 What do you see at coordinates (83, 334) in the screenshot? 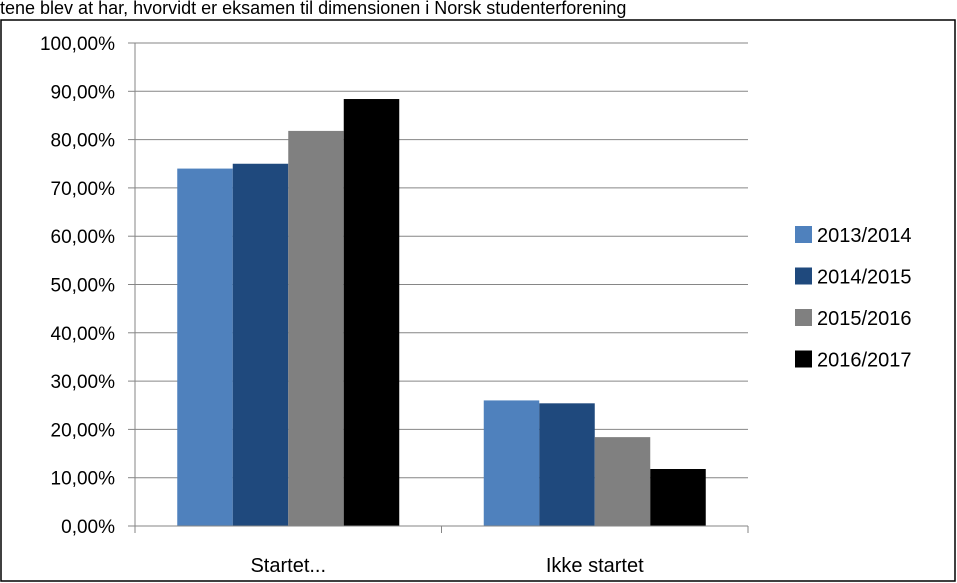
I see `y-tick-label: 40,00%` at bounding box center [83, 334].